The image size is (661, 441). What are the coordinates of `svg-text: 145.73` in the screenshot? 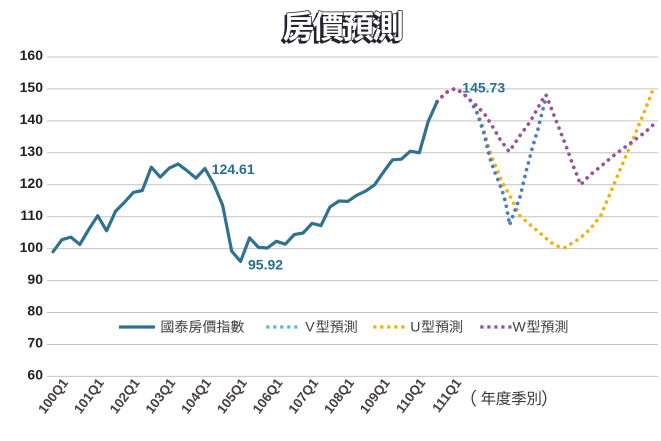 It's located at (483, 88).